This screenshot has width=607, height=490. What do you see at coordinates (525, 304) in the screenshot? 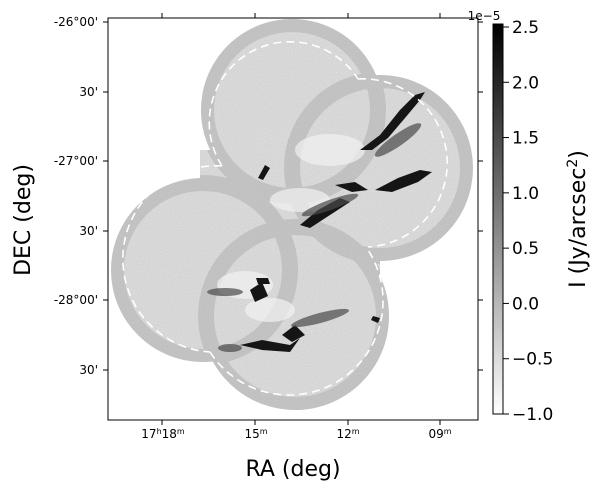
I see `colorbar-tick-label-5: 0.0` at bounding box center [525, 304].